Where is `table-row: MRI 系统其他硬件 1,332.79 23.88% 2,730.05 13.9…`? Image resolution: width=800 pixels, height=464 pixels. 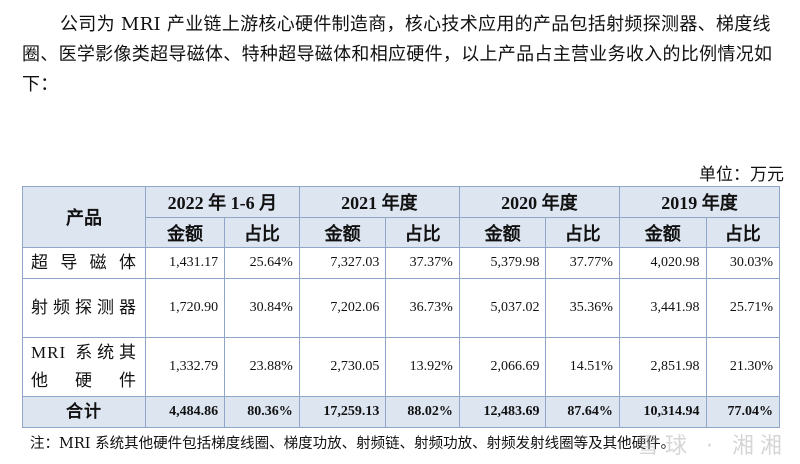 table-row: MRI 系统其他硬件 1,332.79 23.88% 2,730.05 13.9… is located at coordinates (401, 367).